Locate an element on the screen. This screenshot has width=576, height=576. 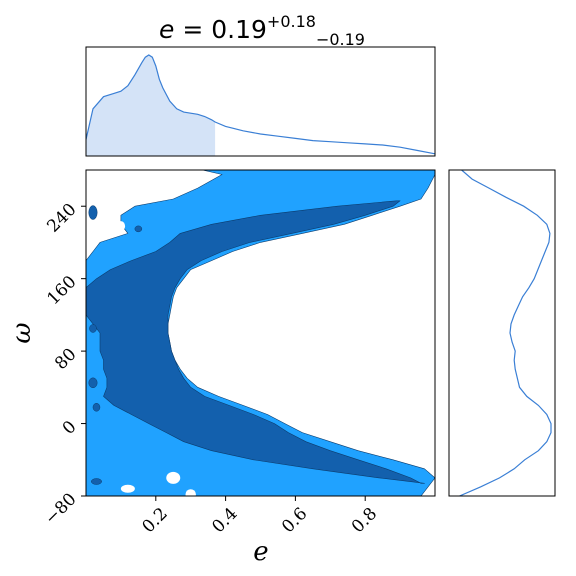
chart-title: e = 0.19+0.18−0.19 is located at coordinates (262, 30).